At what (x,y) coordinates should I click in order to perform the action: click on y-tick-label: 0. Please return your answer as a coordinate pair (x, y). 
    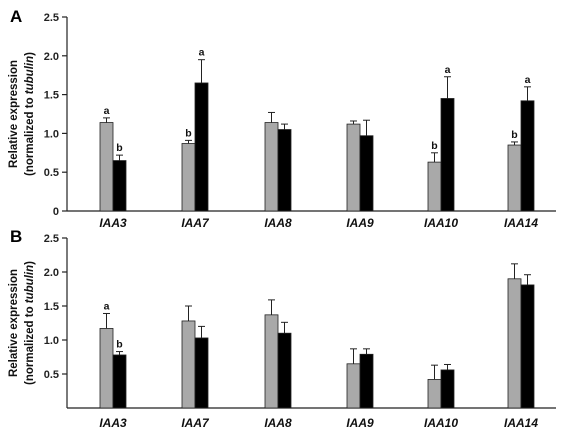
    Looking at the image, I should click on (56, 212).